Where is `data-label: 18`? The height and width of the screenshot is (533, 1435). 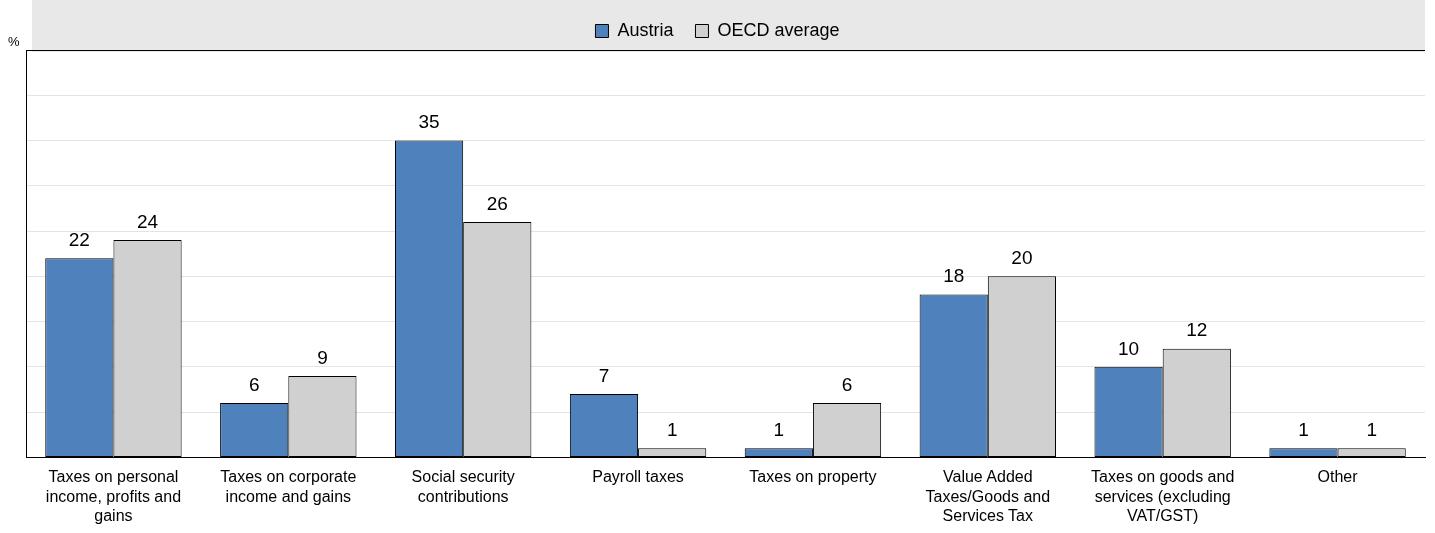 data-label: 18 is located at coordinates (954, 276).